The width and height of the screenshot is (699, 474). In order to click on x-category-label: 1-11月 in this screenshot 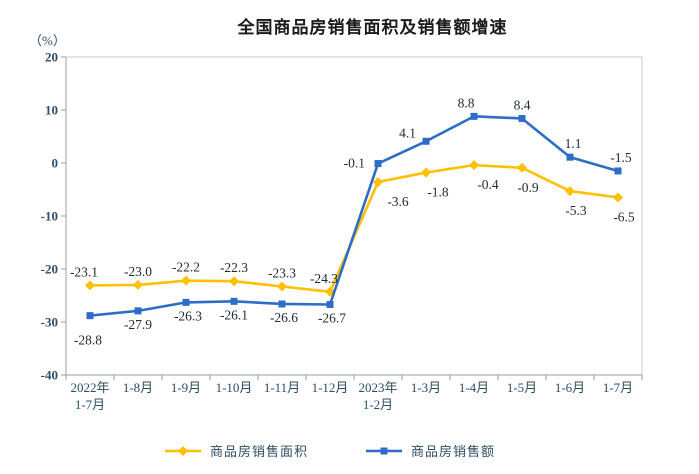, I will do `click(282, 387)`.